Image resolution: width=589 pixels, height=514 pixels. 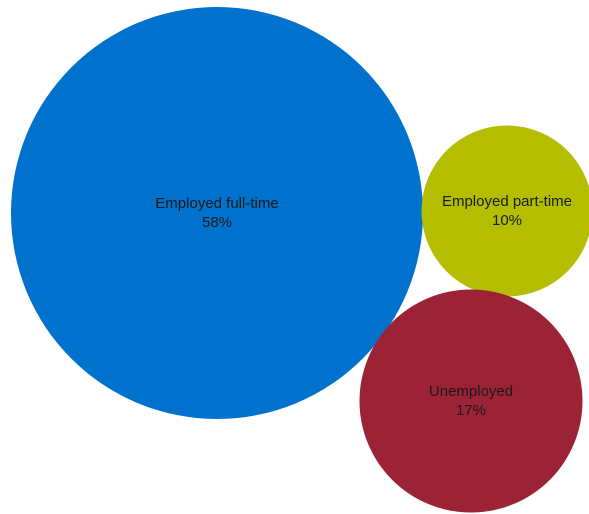 What do you see at coordinates (505, 211) in the screenshot?
I see `bubble-employed-part-time` at bounding box center [505, 211].